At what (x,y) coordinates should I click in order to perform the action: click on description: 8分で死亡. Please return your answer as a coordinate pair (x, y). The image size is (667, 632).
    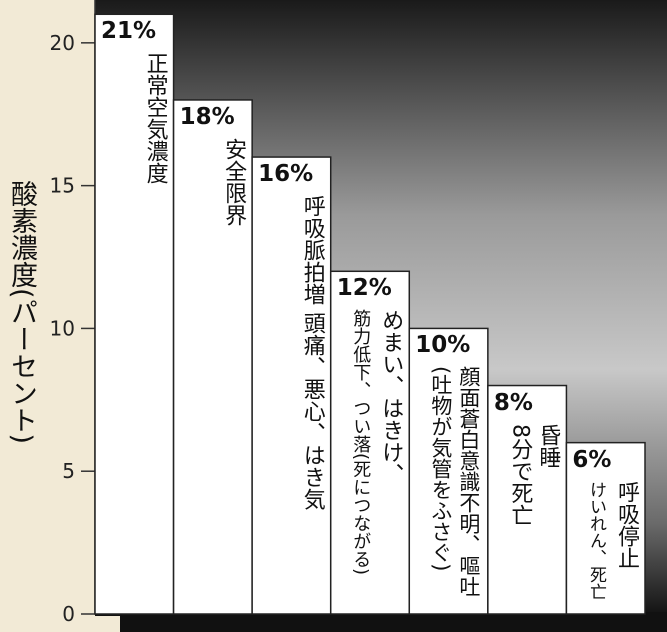
    Looking at the image, I should click on (520, 474).